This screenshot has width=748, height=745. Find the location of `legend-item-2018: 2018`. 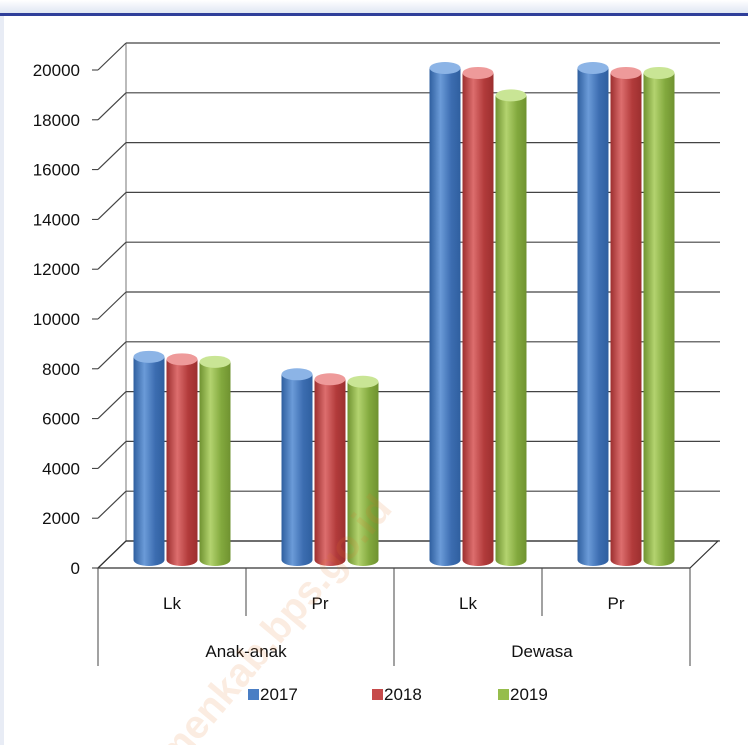

legend-item-2018: 2018 is located at coordinates (397, 694).